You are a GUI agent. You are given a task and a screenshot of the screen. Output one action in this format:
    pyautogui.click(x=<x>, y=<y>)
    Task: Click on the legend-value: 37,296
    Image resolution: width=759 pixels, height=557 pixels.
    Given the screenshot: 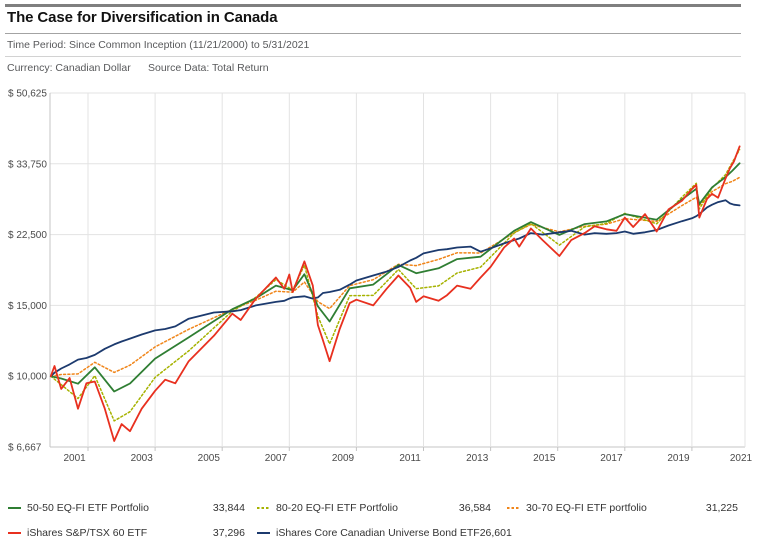 What is the action you would take?
    pyautogui.click(x=228, y=533)
    